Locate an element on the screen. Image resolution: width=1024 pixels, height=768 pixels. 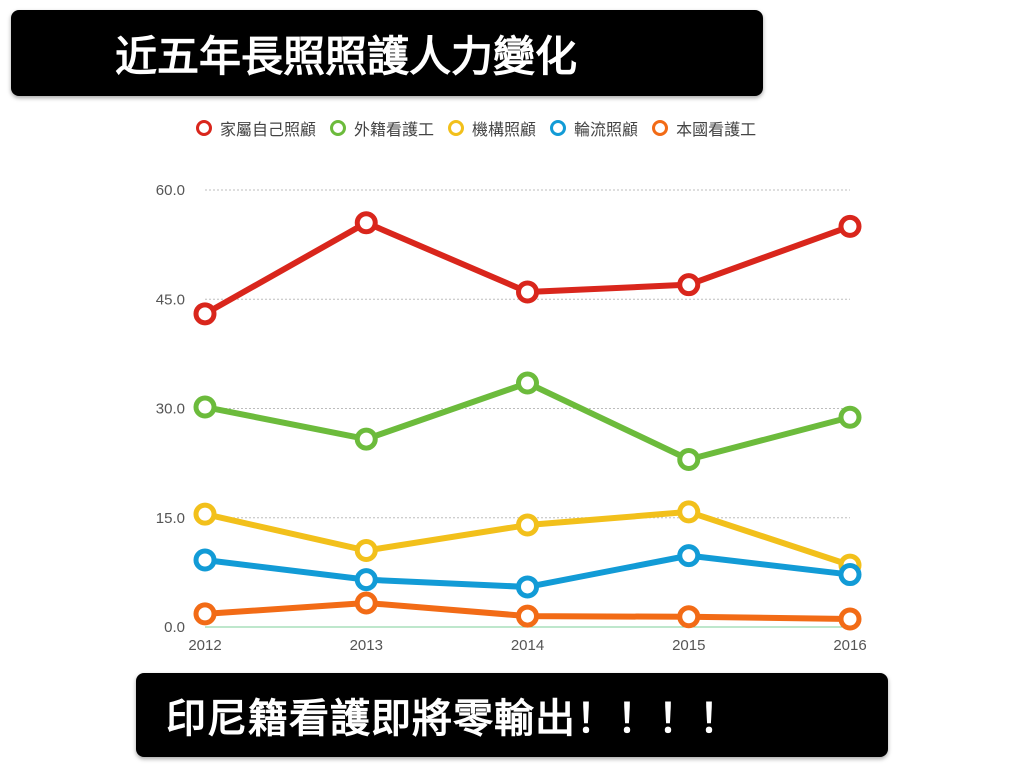
x-tick-label: 2013 is located at coordinates (366, 645).